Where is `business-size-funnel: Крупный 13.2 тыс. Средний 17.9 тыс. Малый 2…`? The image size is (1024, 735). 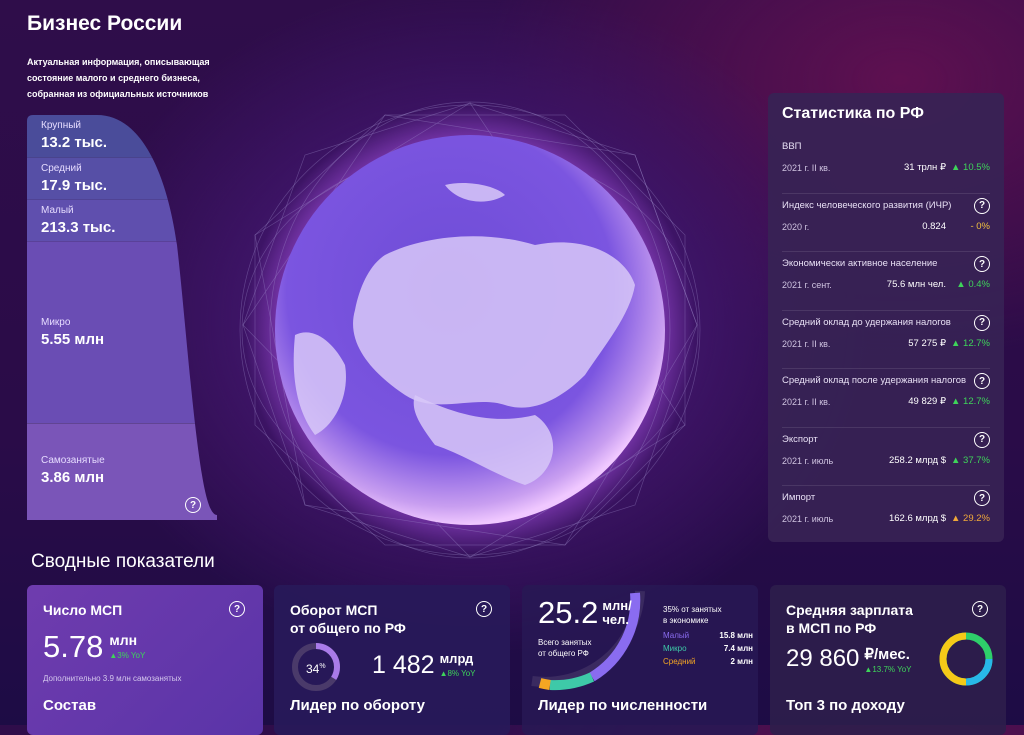 business-size-funnel: Крупный 13.2 тыс. Средний 17.9 тыс. Малый 2… is located at coordinates (122, 317).